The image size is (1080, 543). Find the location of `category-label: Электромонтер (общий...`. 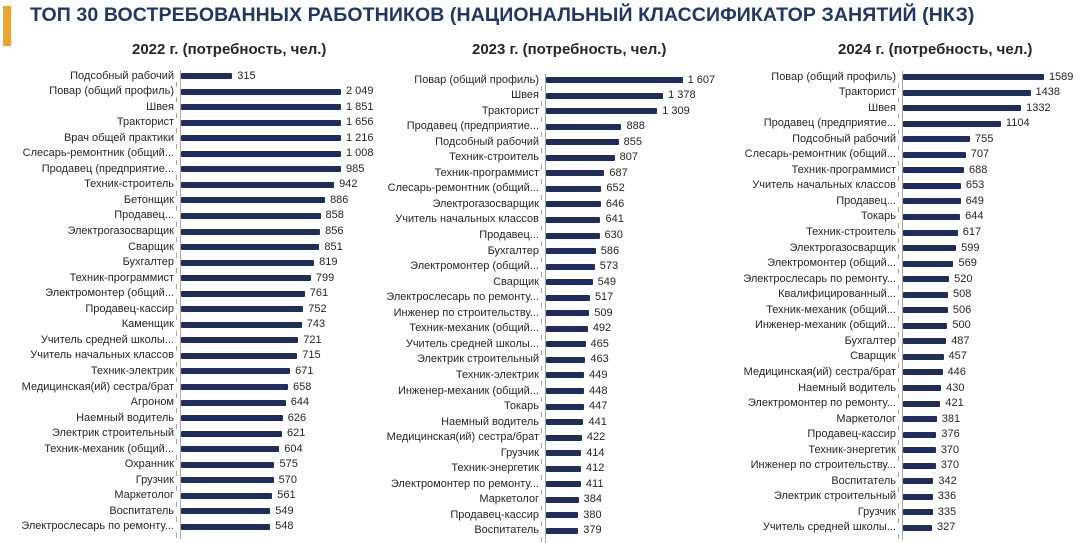

category-label: Электромонтер (общий... is located at coordinates (831, 263).